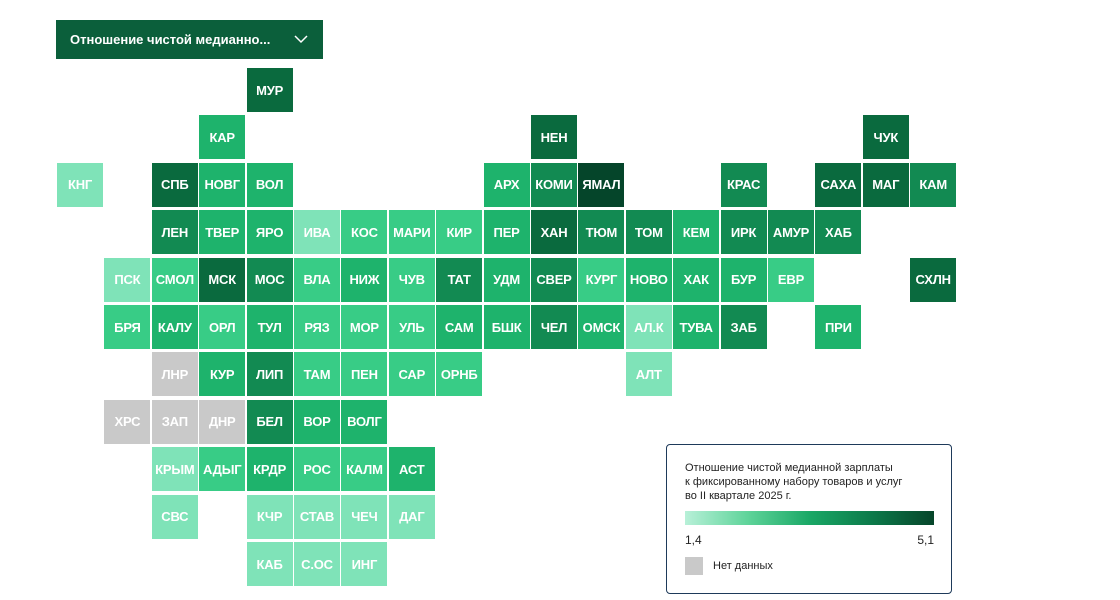  Describe the element at coordinates (554, 184) in the screenshot. I see `region-tile: КОМИ` at that location.